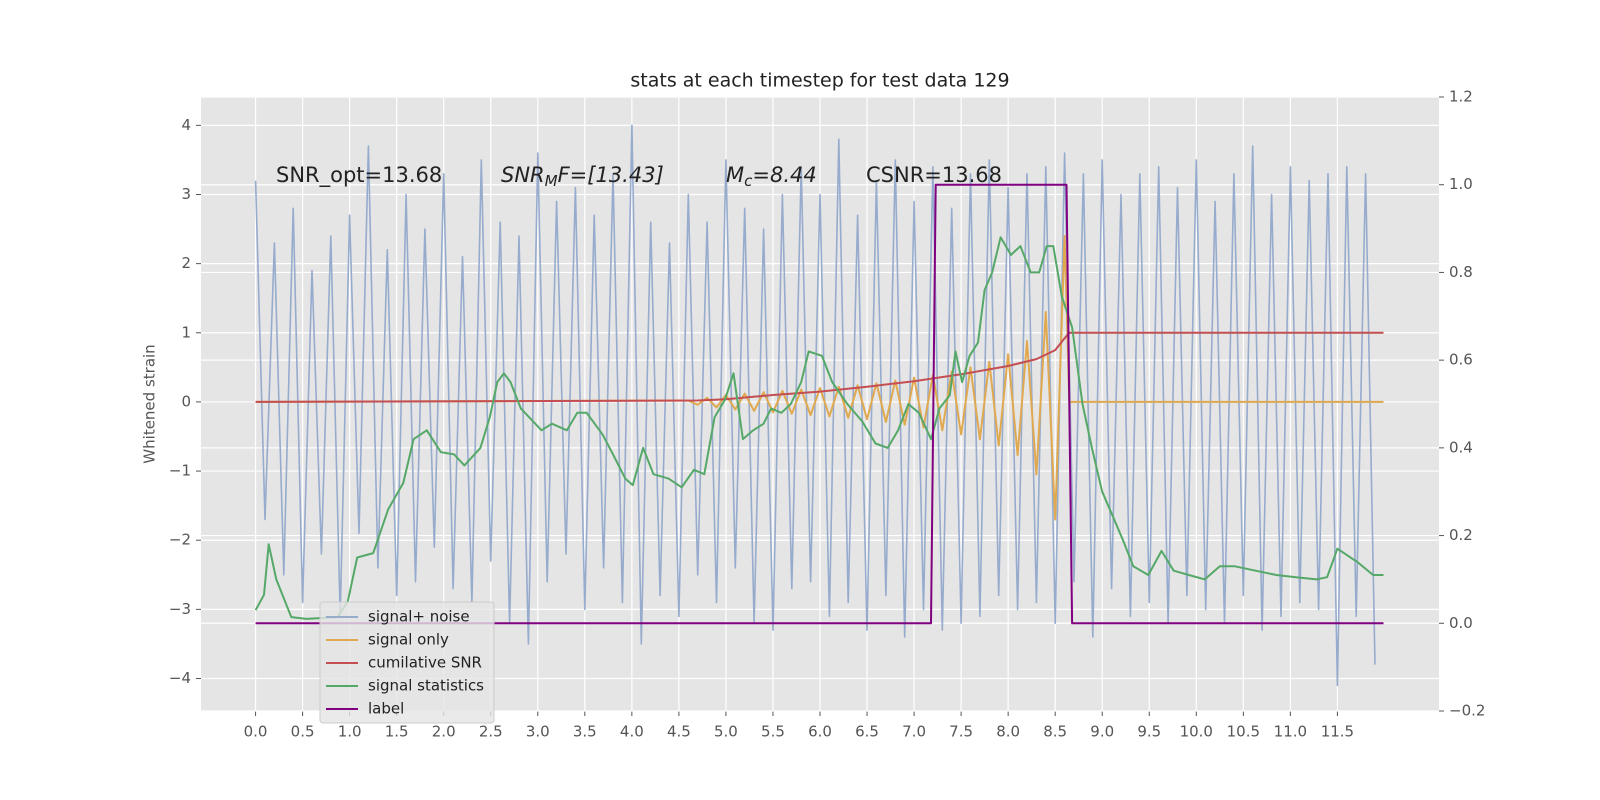 The height and width of the screenshot is (800, 1600). What do you see at coordinates (1467, 711) in the screenshot?
I see `y2-tick-label: −0.2` at bounding box center [1467, 711].